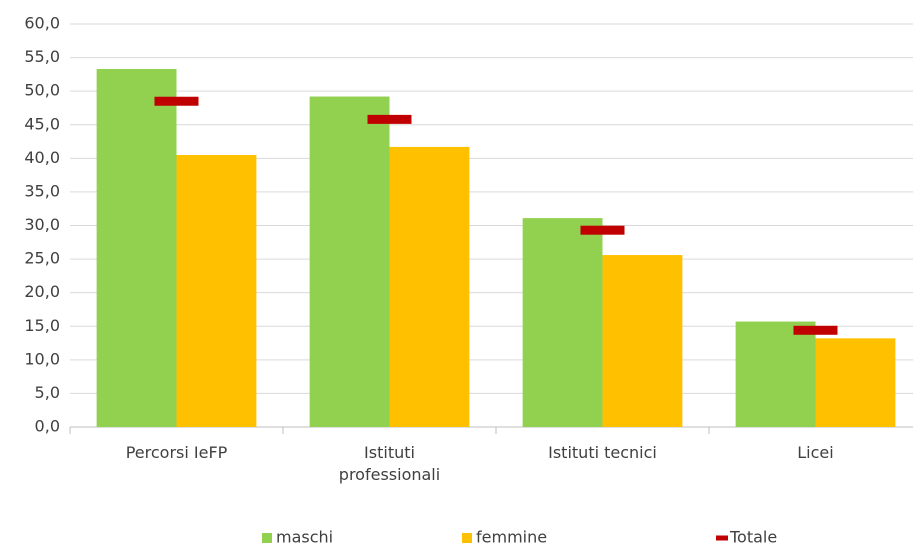  Describe the element at coordinates (42, 224) in the screenshot. I see `y-tick-label: 30,0` at that location.